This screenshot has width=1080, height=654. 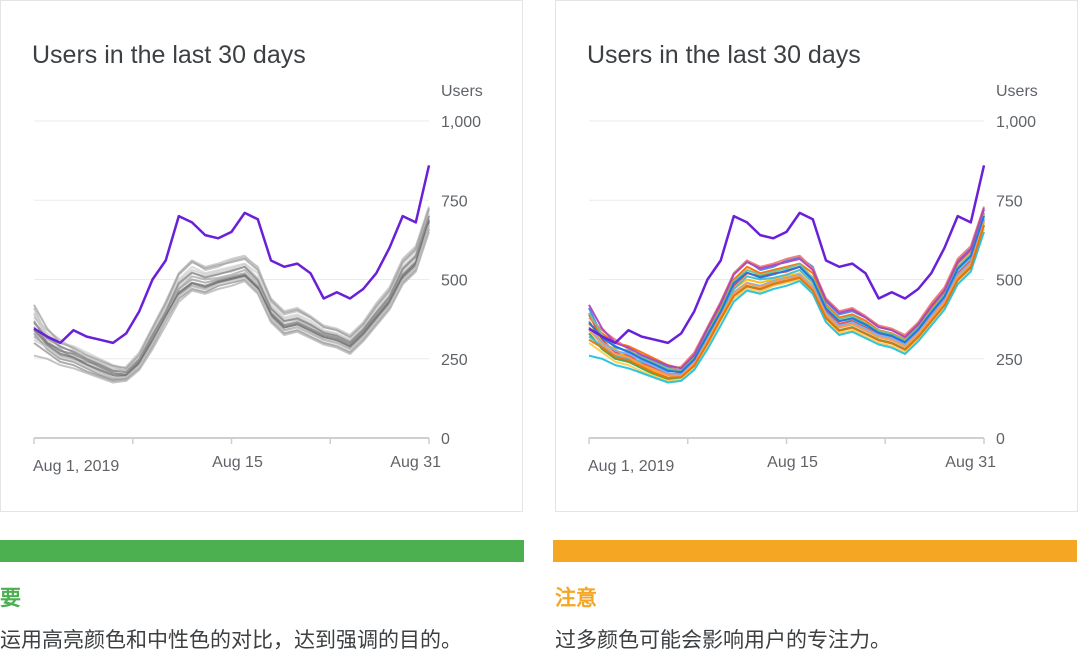 I want to click on do-label: 要, so click(x=10, y=598).